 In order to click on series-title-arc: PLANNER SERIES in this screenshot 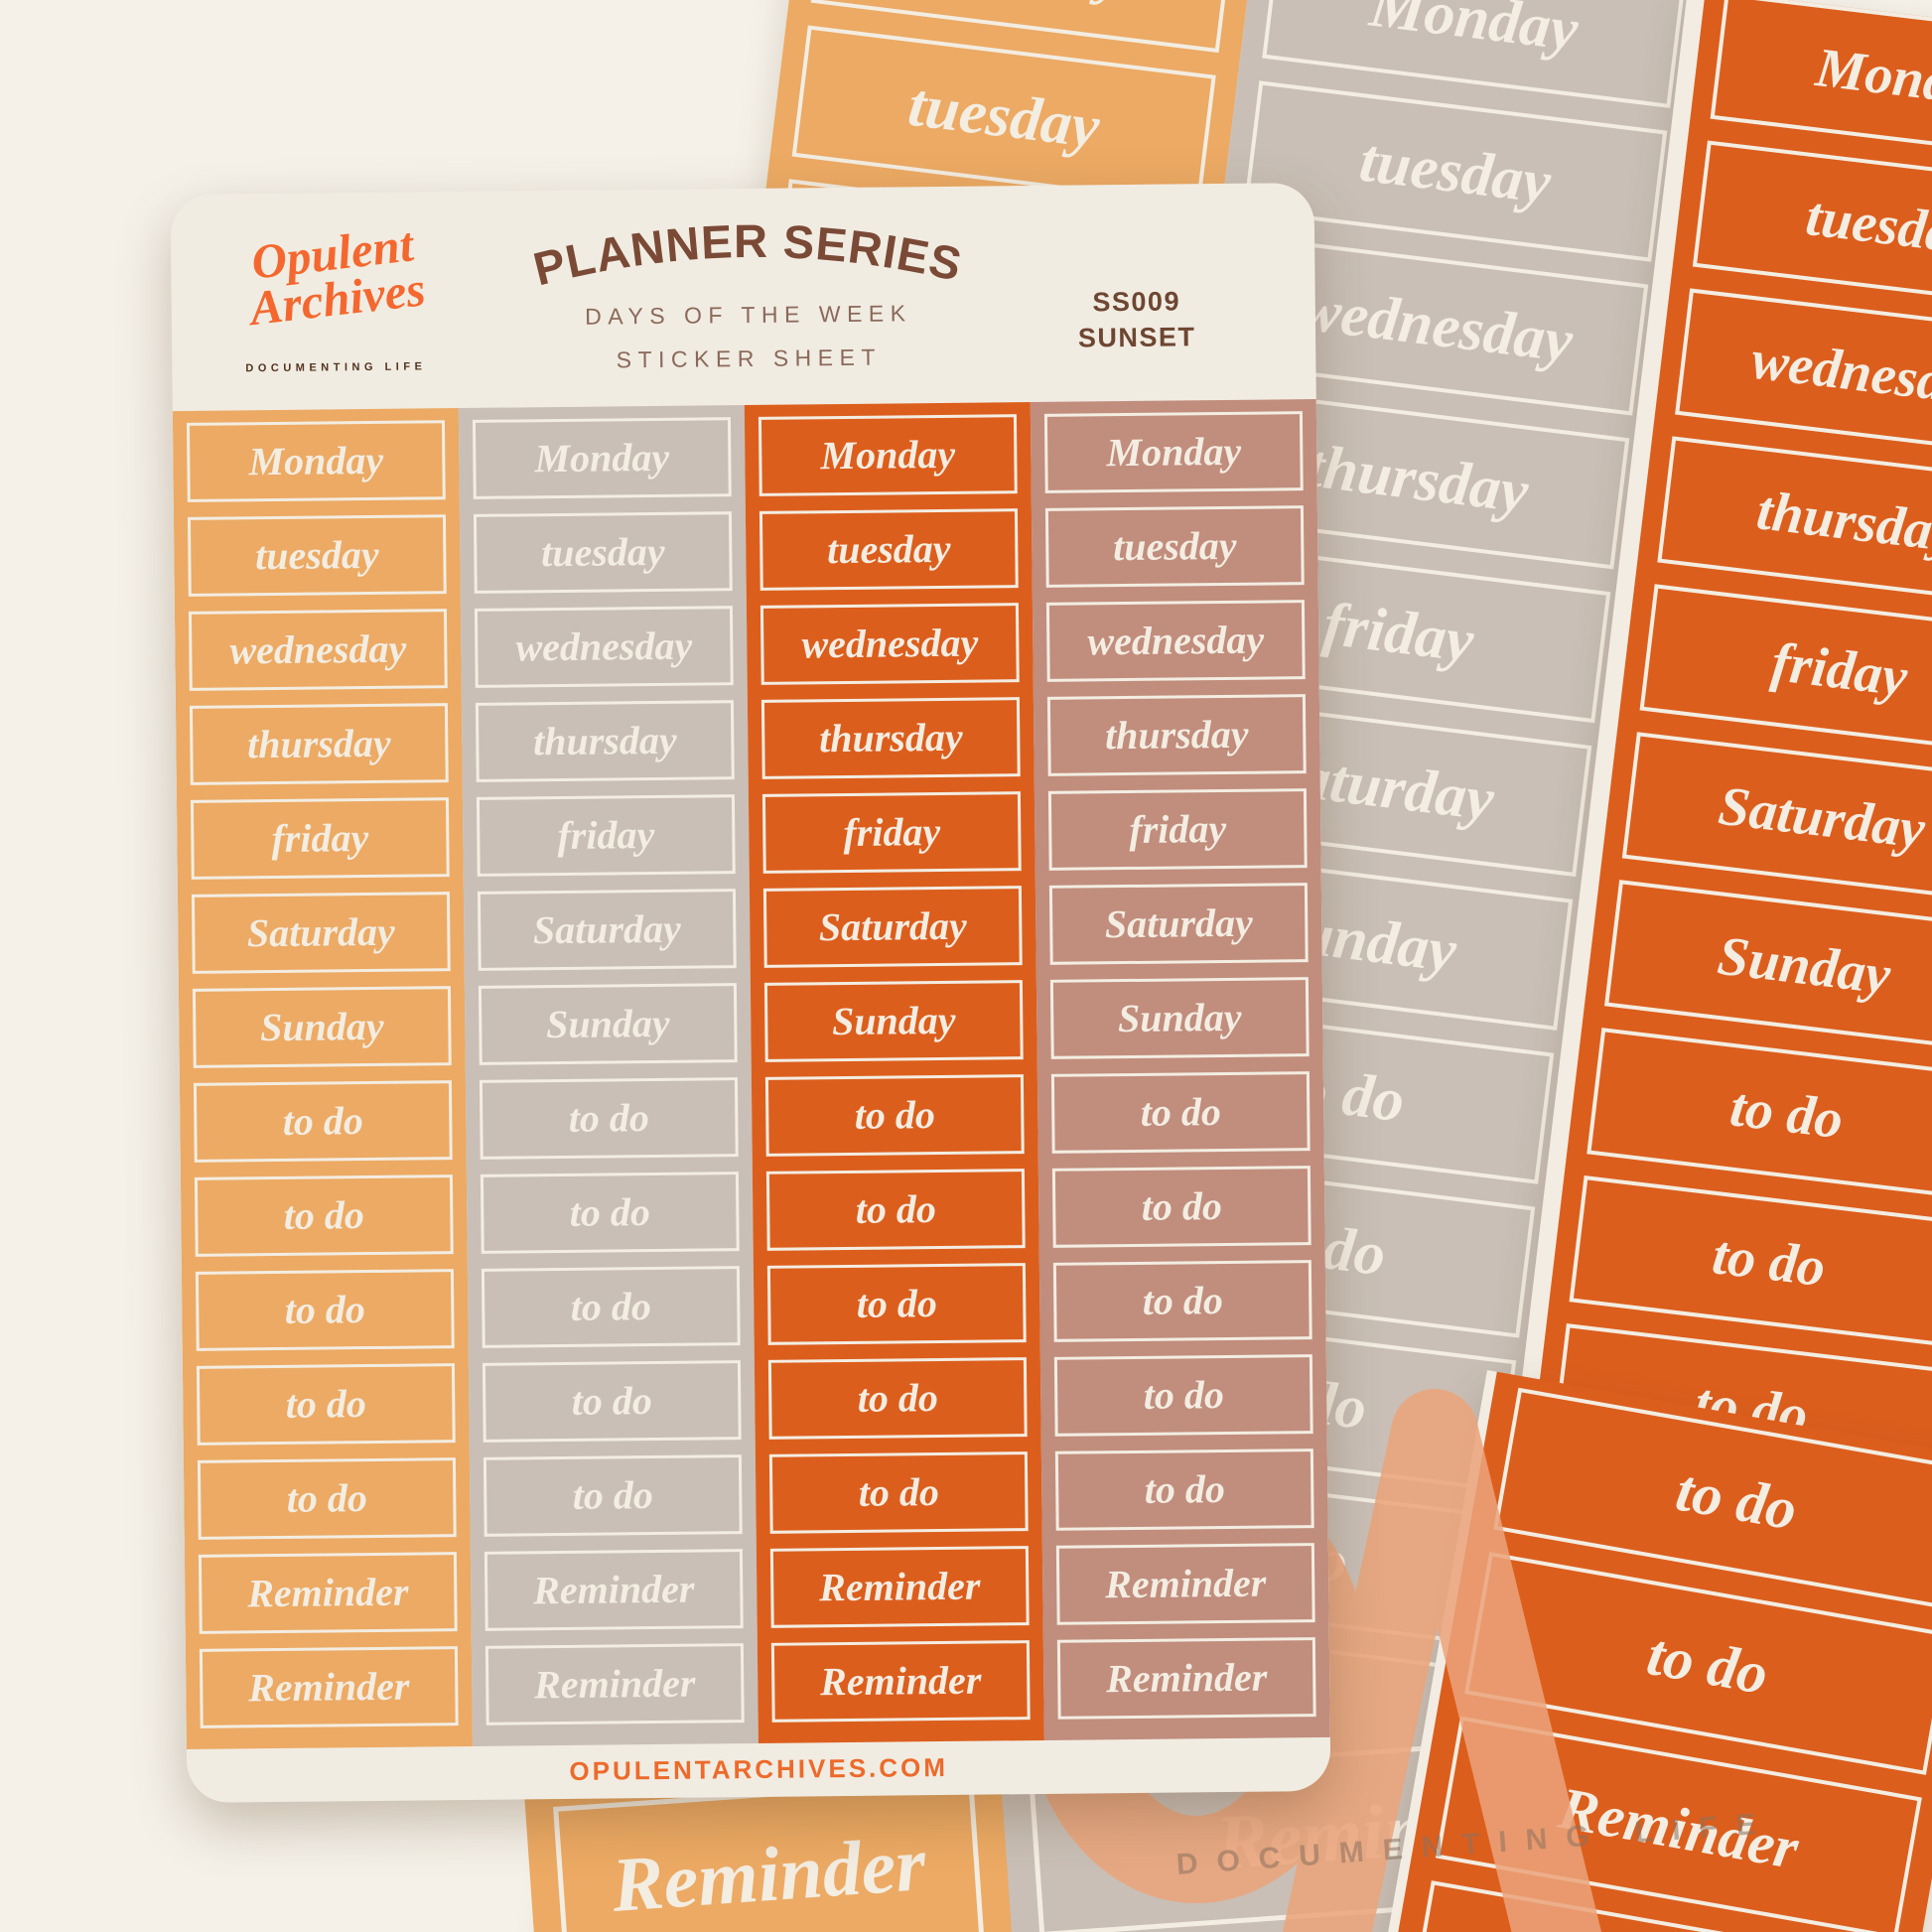, I will do `click(748, 254)`.